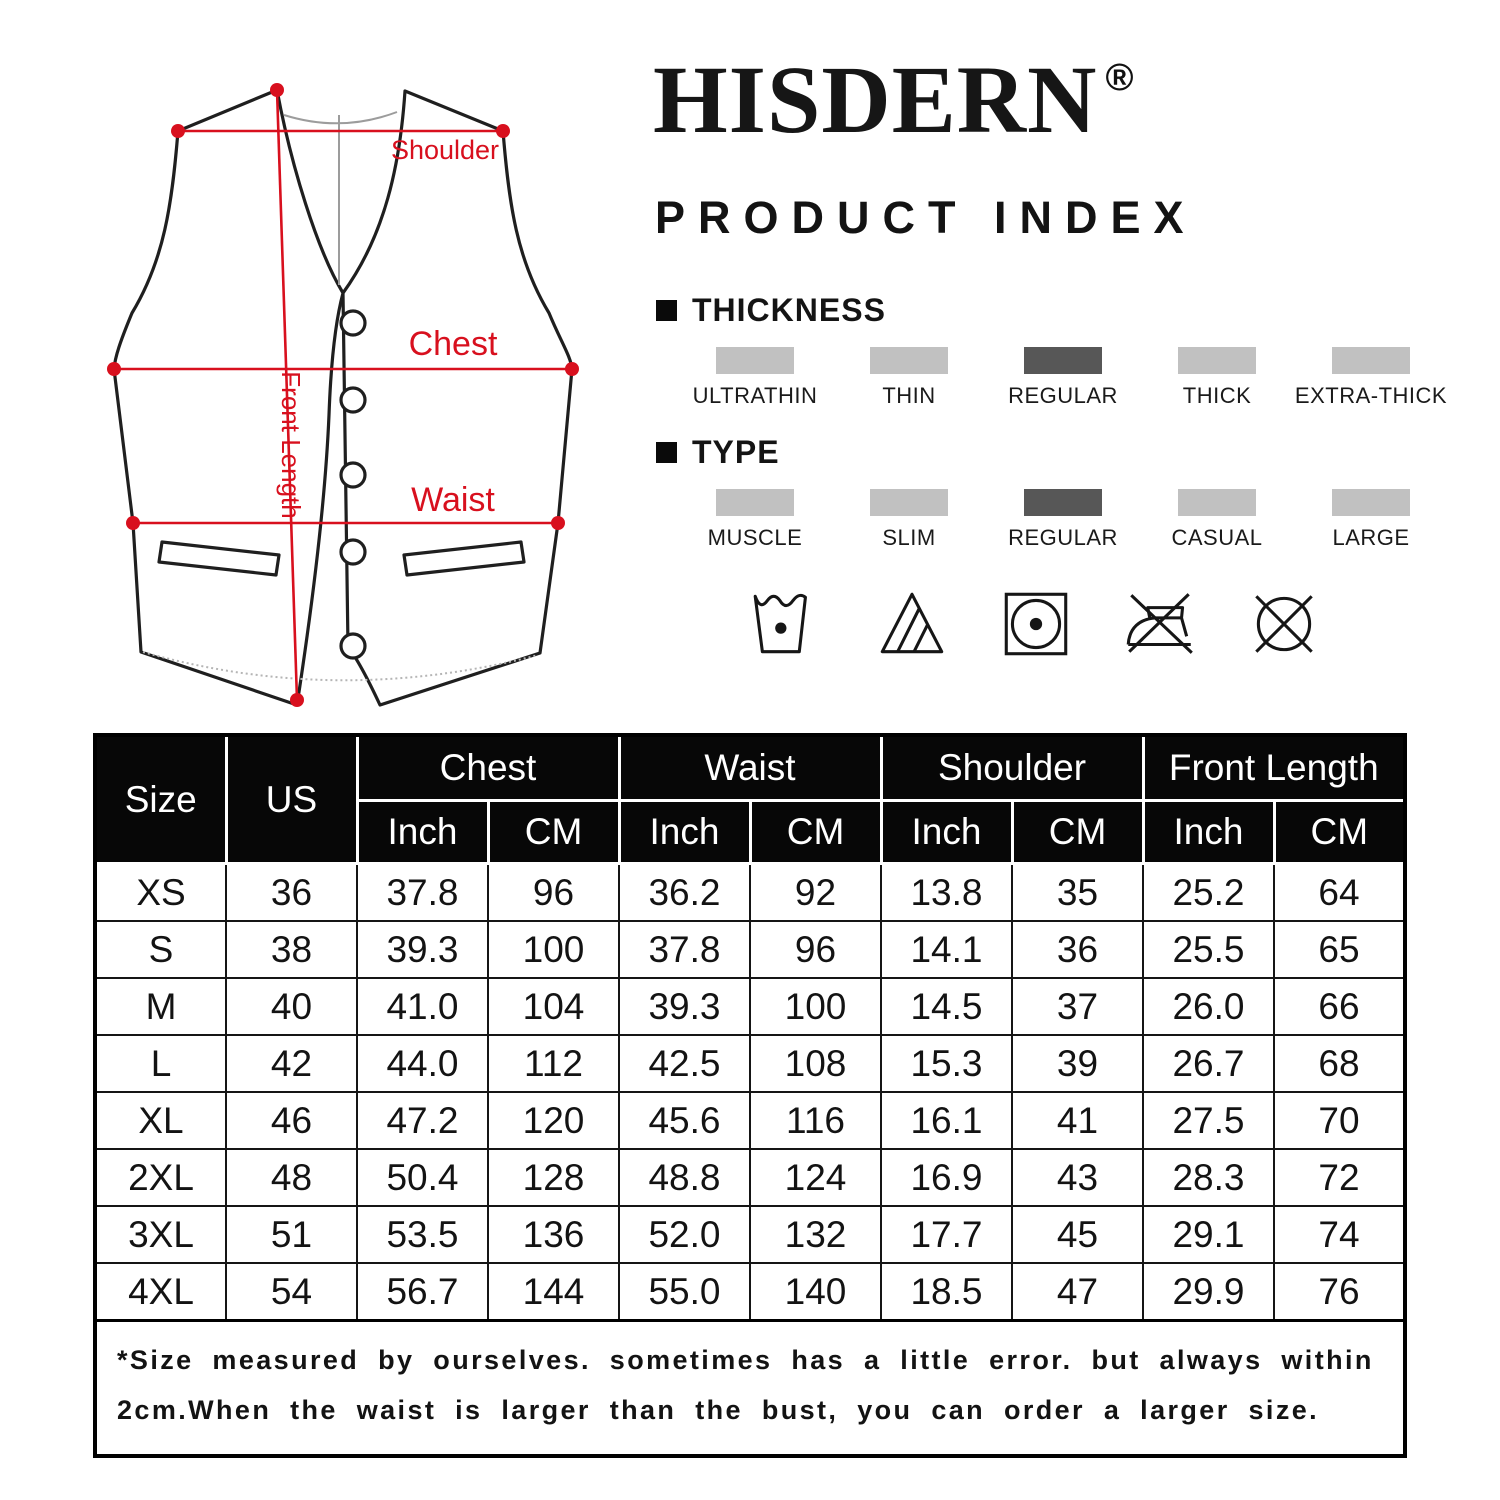  Describe the element at coordinates (291, 1120) in the screenshot. I see `measurement-cell: 46` at that location.